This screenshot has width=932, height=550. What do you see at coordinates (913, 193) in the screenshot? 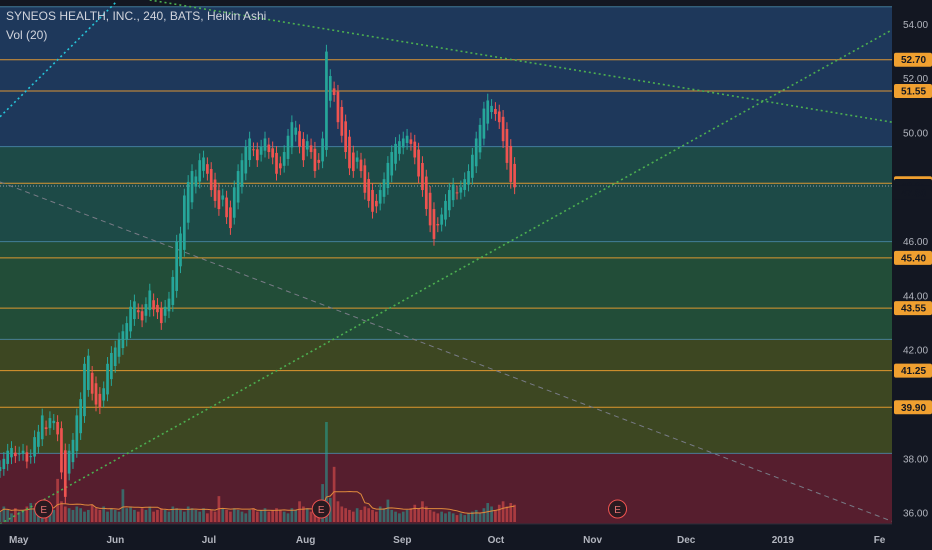
I see `price-tag-label: 47.80` at bounding box center [913, 193].